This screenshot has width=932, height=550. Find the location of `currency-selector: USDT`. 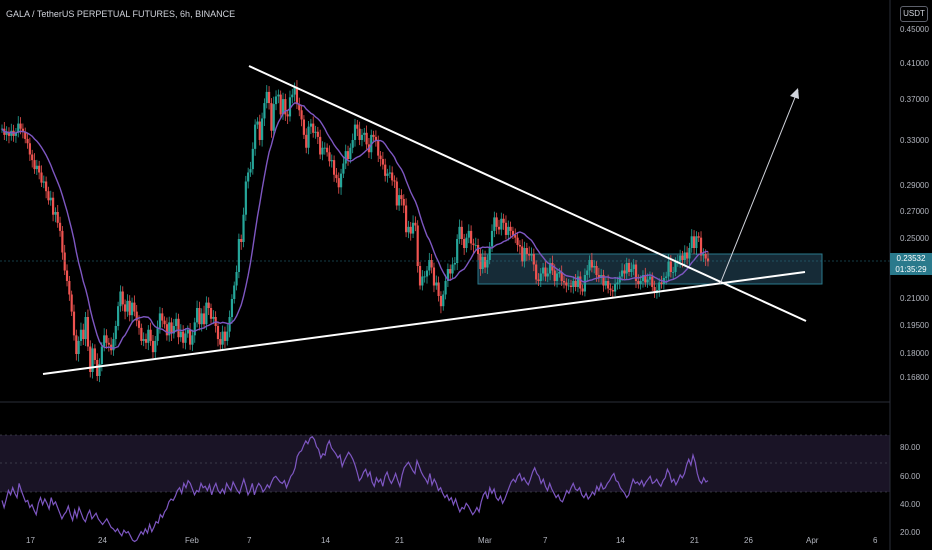

currency-selector: USDT is located at coordinates (914, 14).